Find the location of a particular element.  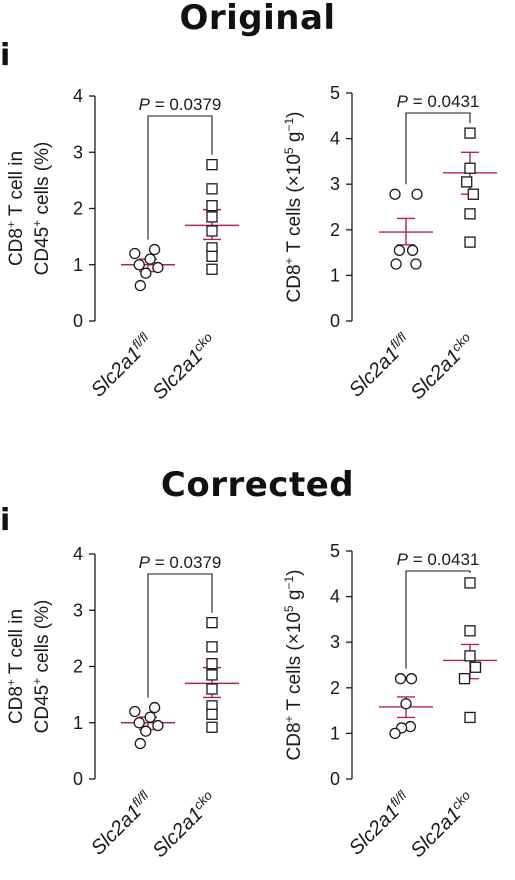

y-axis-label: CD8+ T cell in is located at coordinates (15, 208).